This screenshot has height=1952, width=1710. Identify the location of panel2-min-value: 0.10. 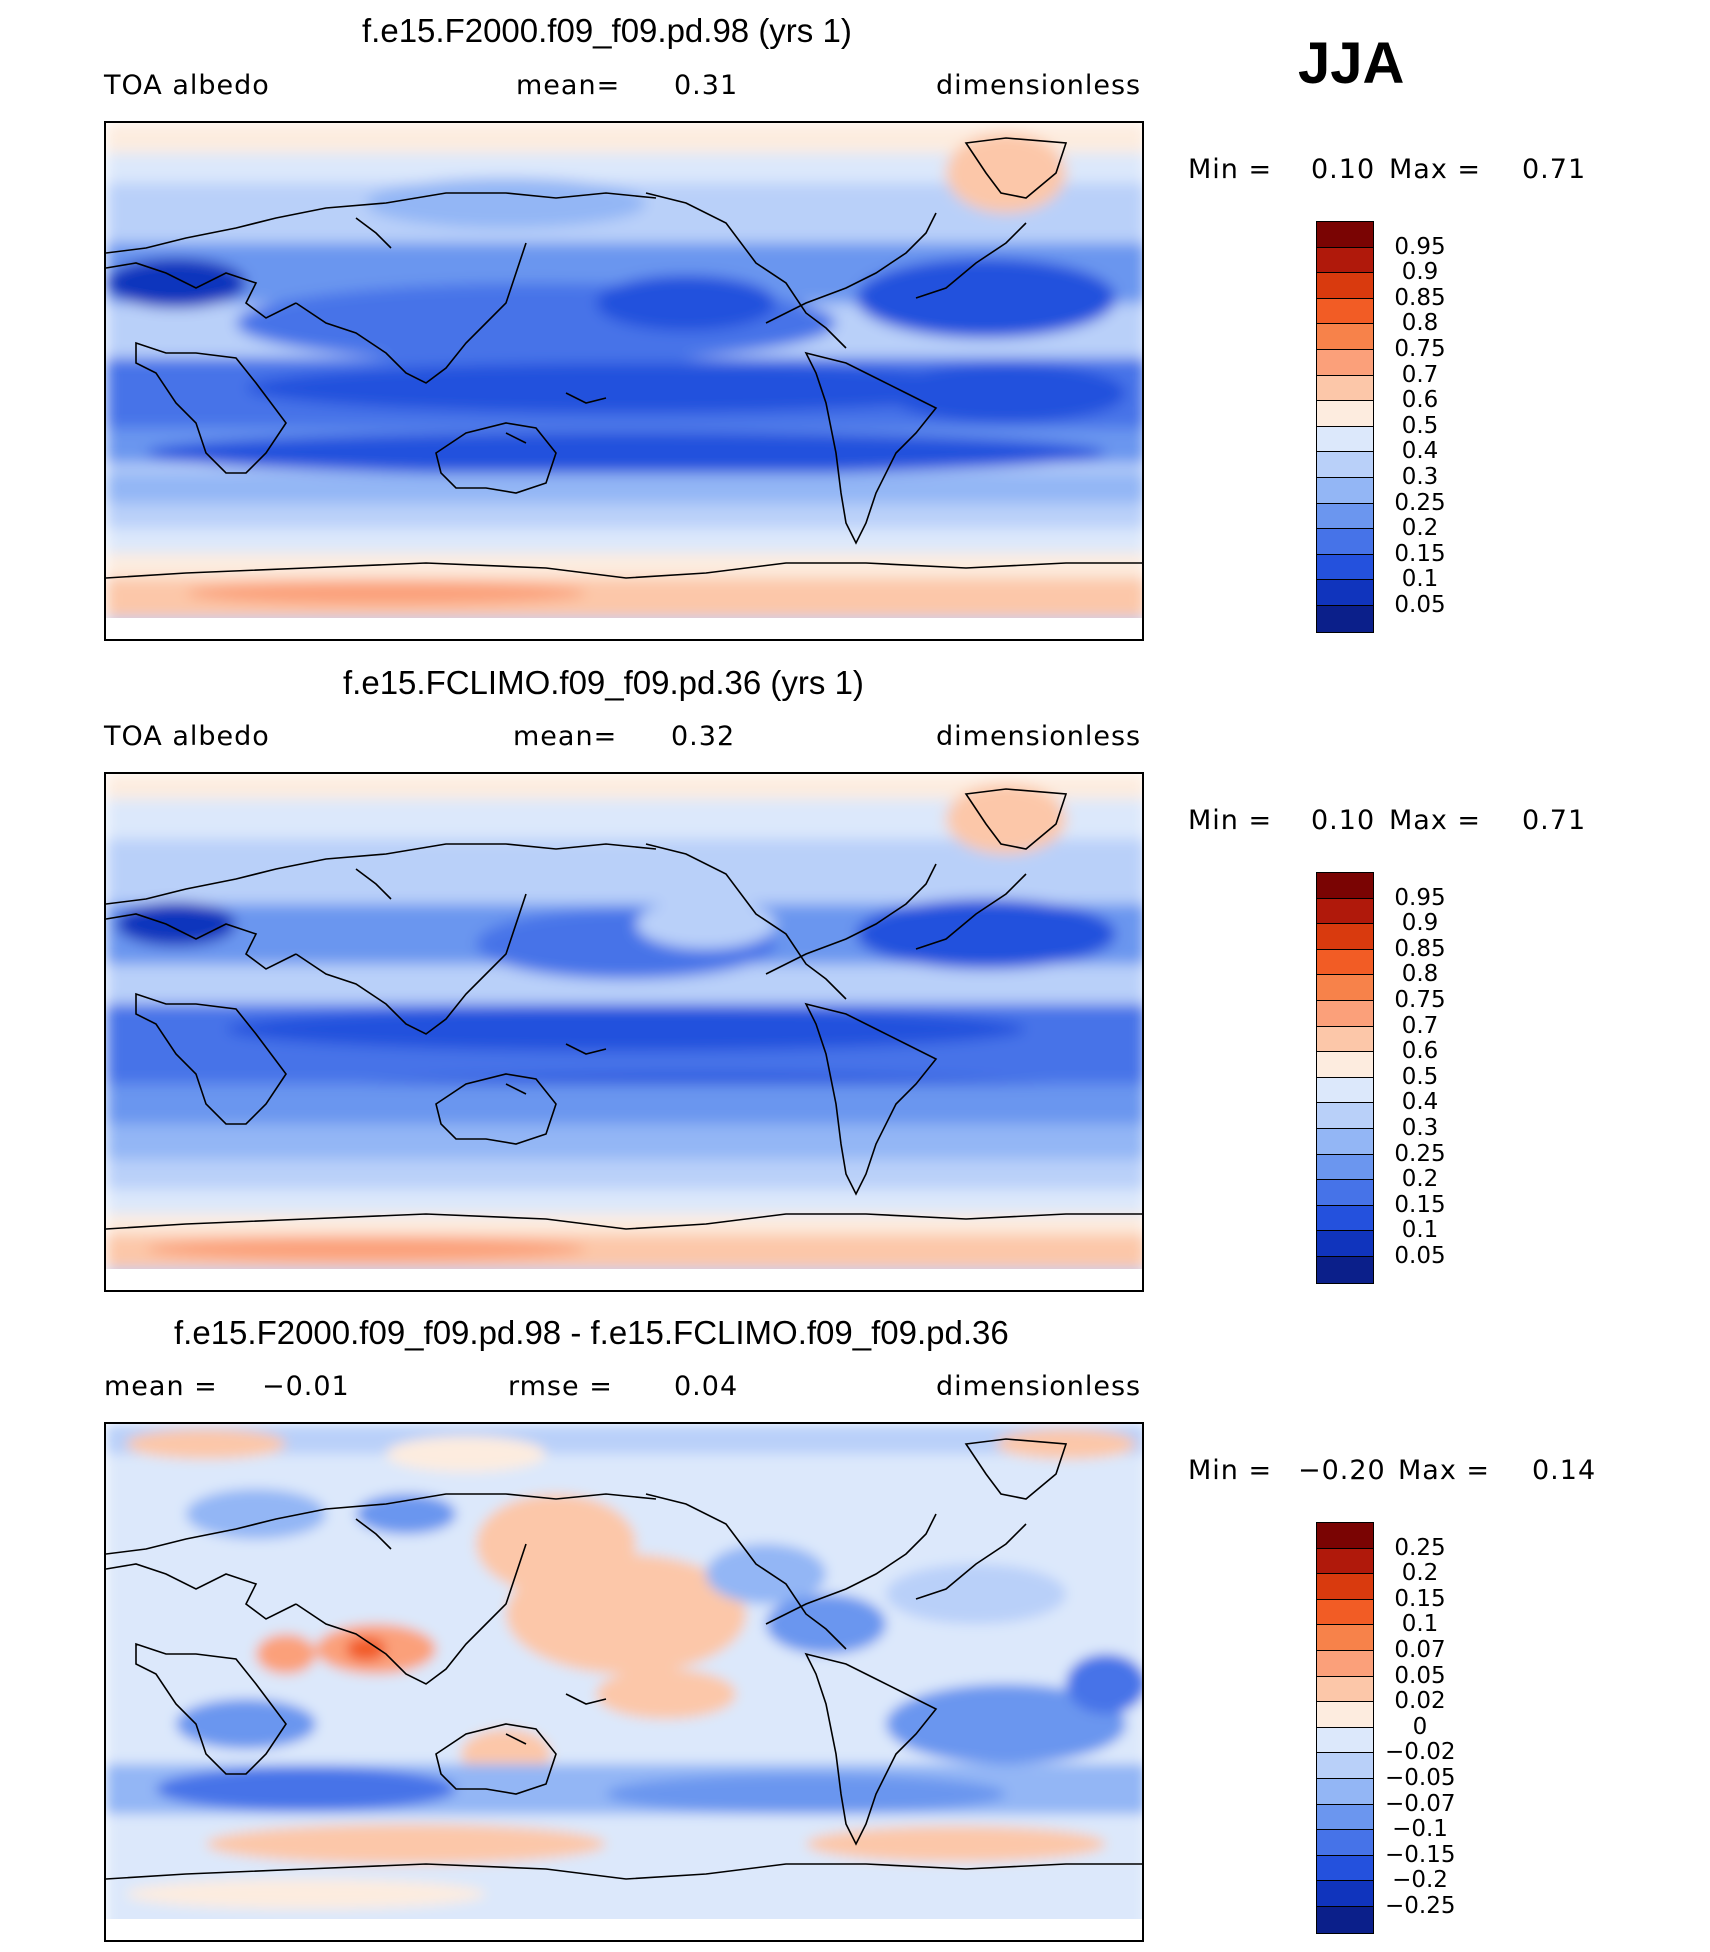
(1343, 820).